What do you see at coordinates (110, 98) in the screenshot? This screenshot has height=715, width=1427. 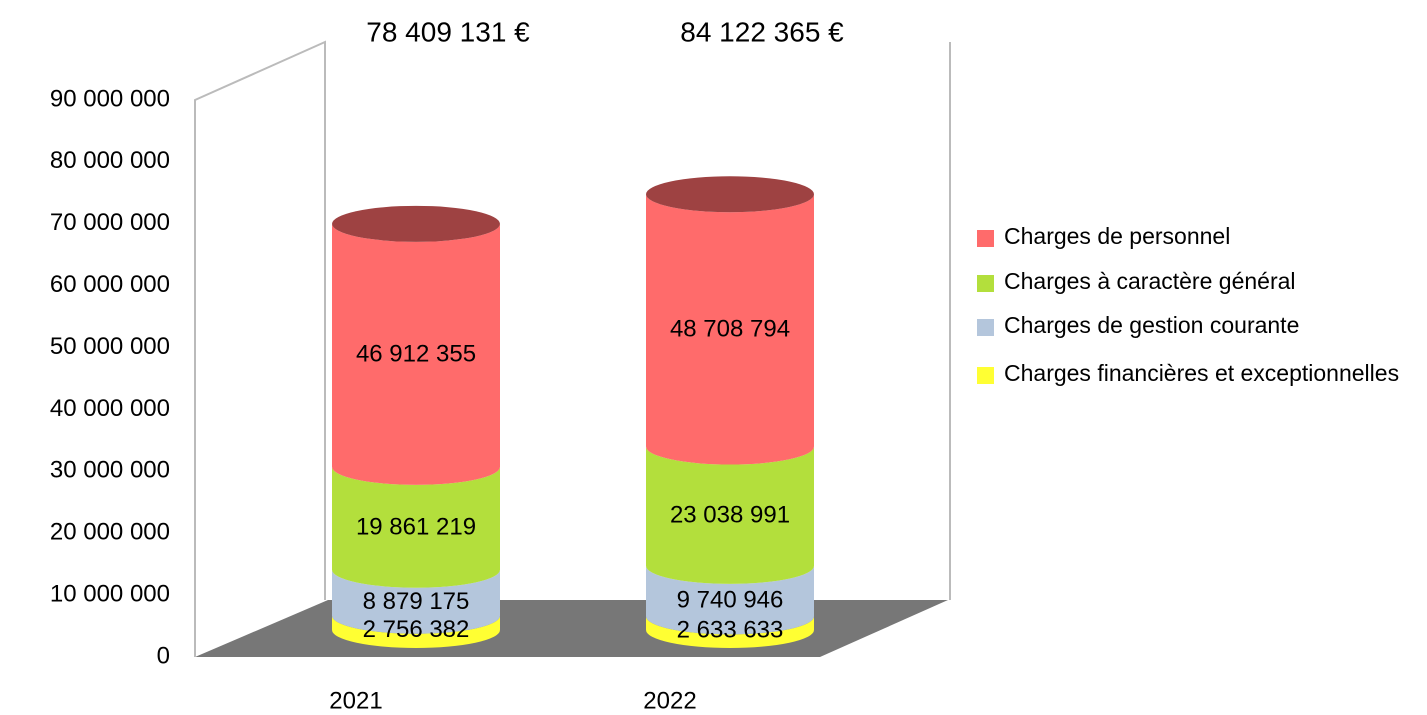 I see `y-tick-label: 90 000 000` at bounding box center [110, 98].